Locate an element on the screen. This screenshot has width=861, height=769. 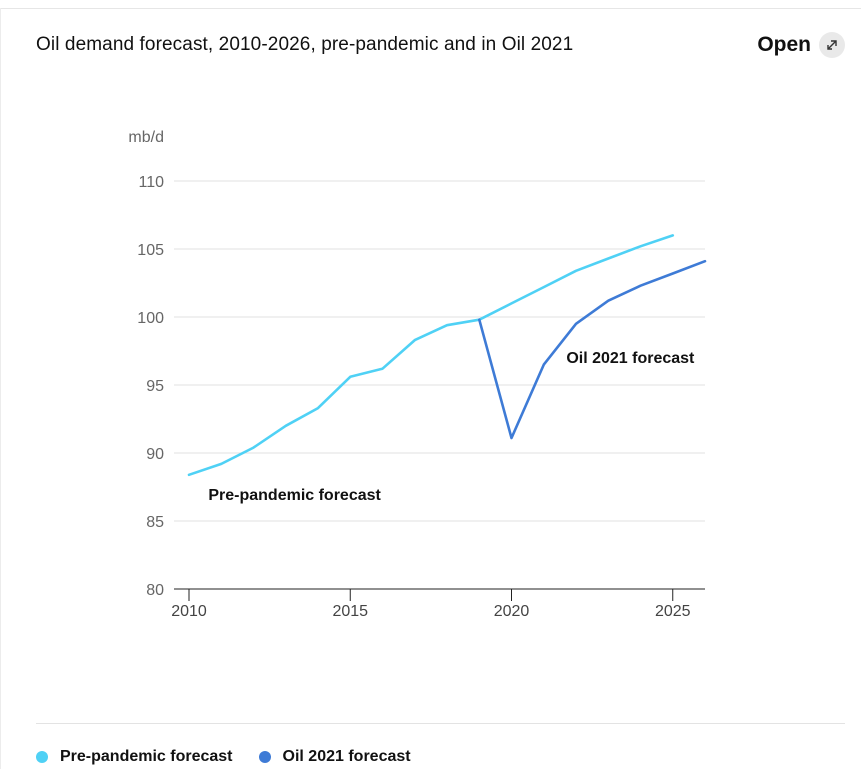
y-tick-label-110: 110 is located at coordinates (151, 182).